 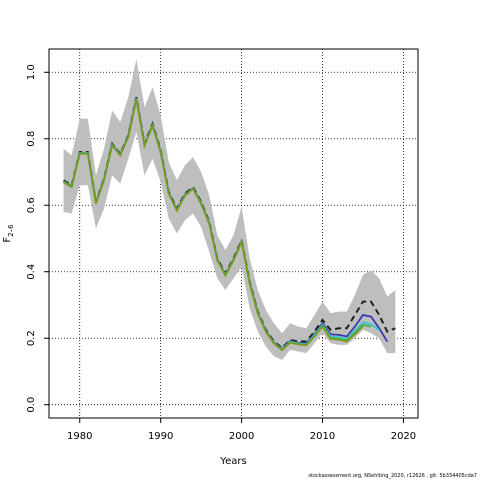 I want to click on x-tick-label-1: 1990, so click(x=160, y=436).